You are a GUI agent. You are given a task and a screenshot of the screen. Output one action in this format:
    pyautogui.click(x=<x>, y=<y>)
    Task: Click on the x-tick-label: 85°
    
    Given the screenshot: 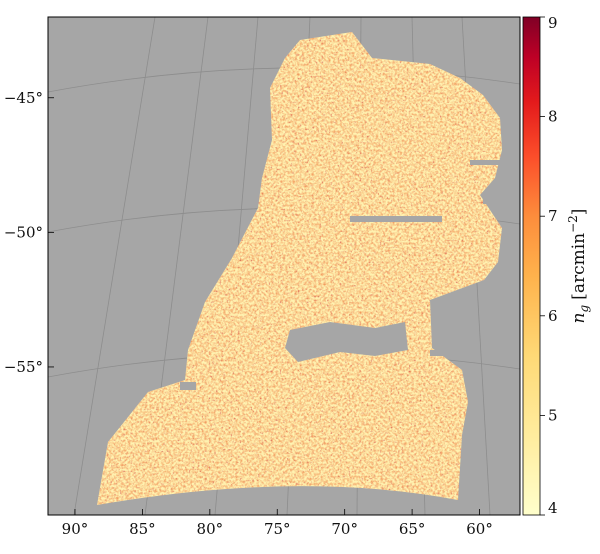 What is the action you would take?
    pyautogui.click(x=142, y=529)
    